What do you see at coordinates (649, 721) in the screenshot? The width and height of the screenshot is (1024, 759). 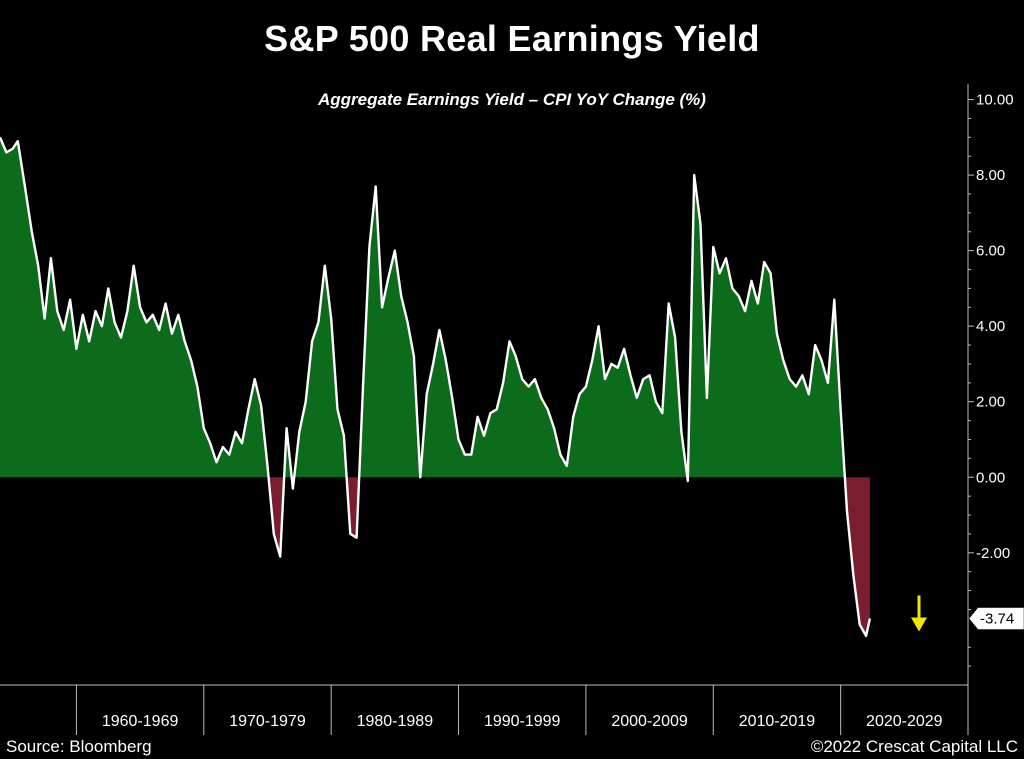 I see `x-tick-label: 2000-2009` at bounding box center [649, 721].